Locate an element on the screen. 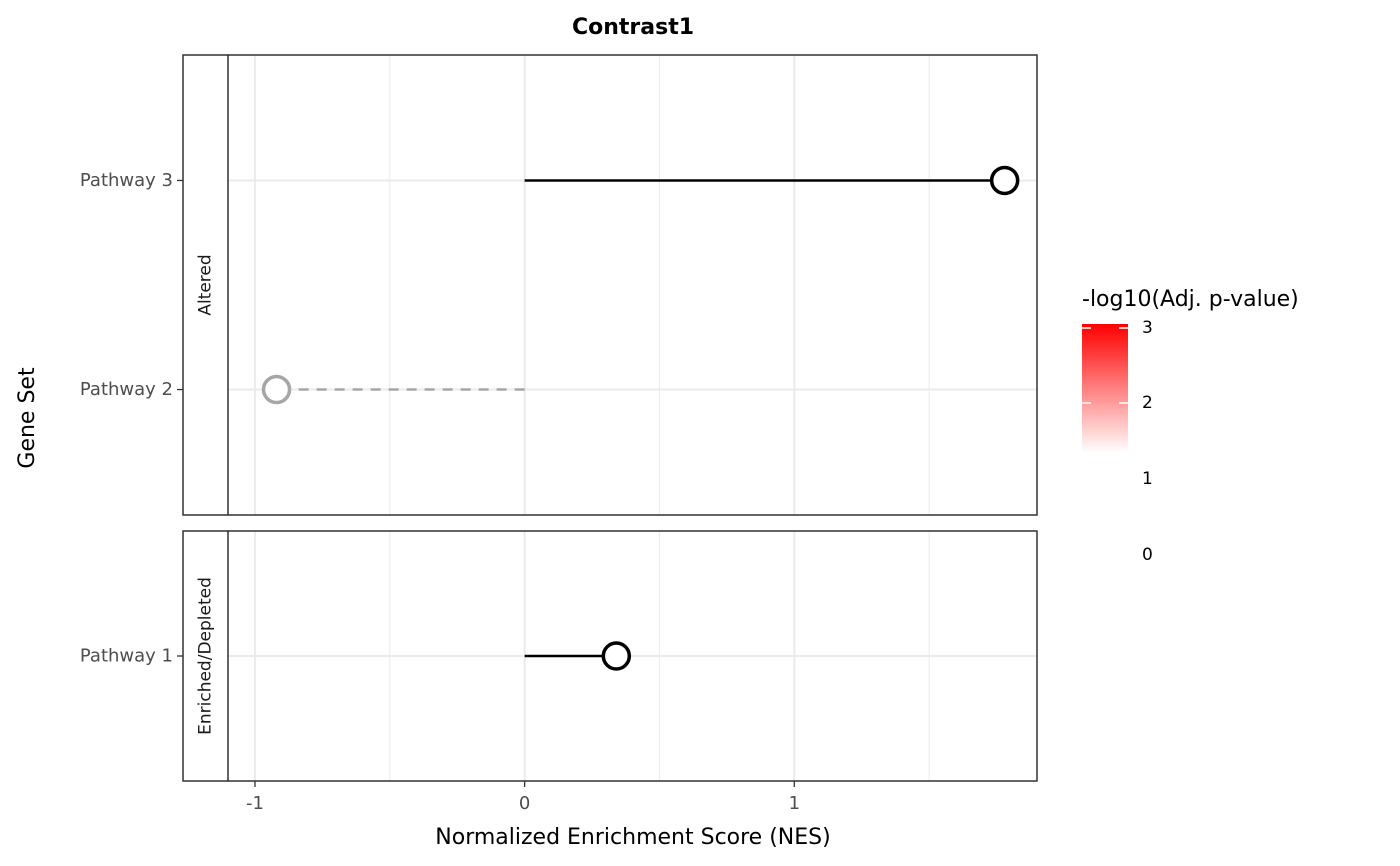 The image size is (1400, 866). legend-colorbar is located at coordinates (1105, 388).